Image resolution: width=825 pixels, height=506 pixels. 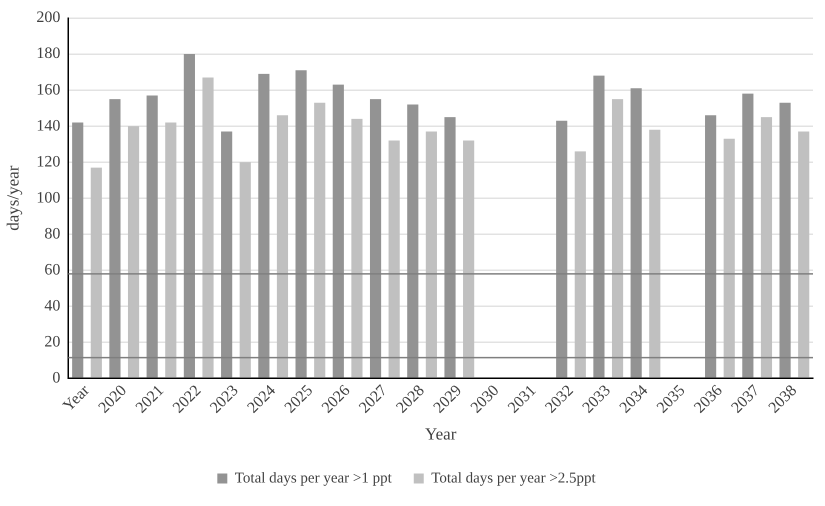 What do you see at coordinates (56, 378) in the screenshot?
I see `y-tick-label: 0` at bounding box center [56, 378].